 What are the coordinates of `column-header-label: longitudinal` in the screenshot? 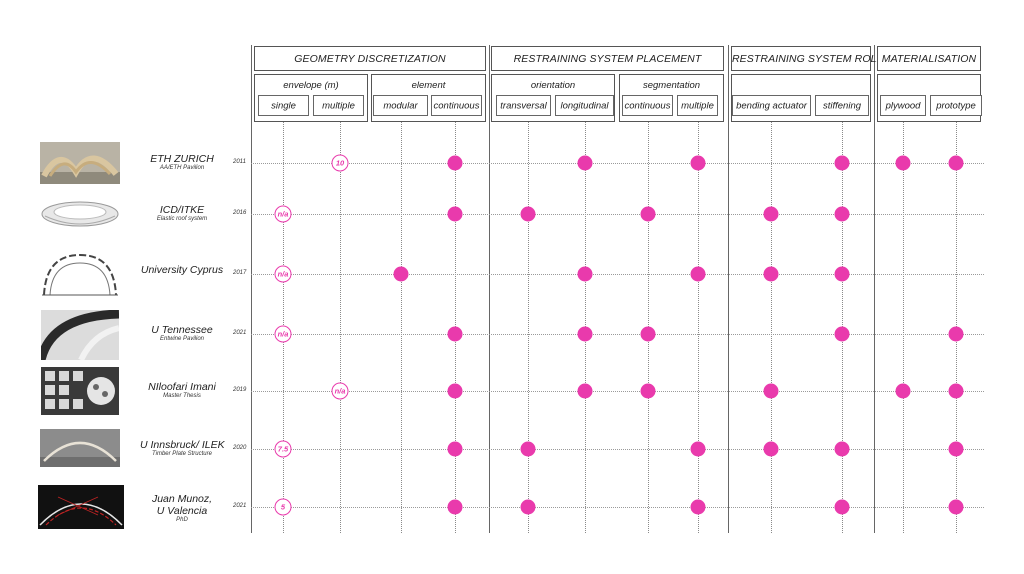 It's located at (584, 105).